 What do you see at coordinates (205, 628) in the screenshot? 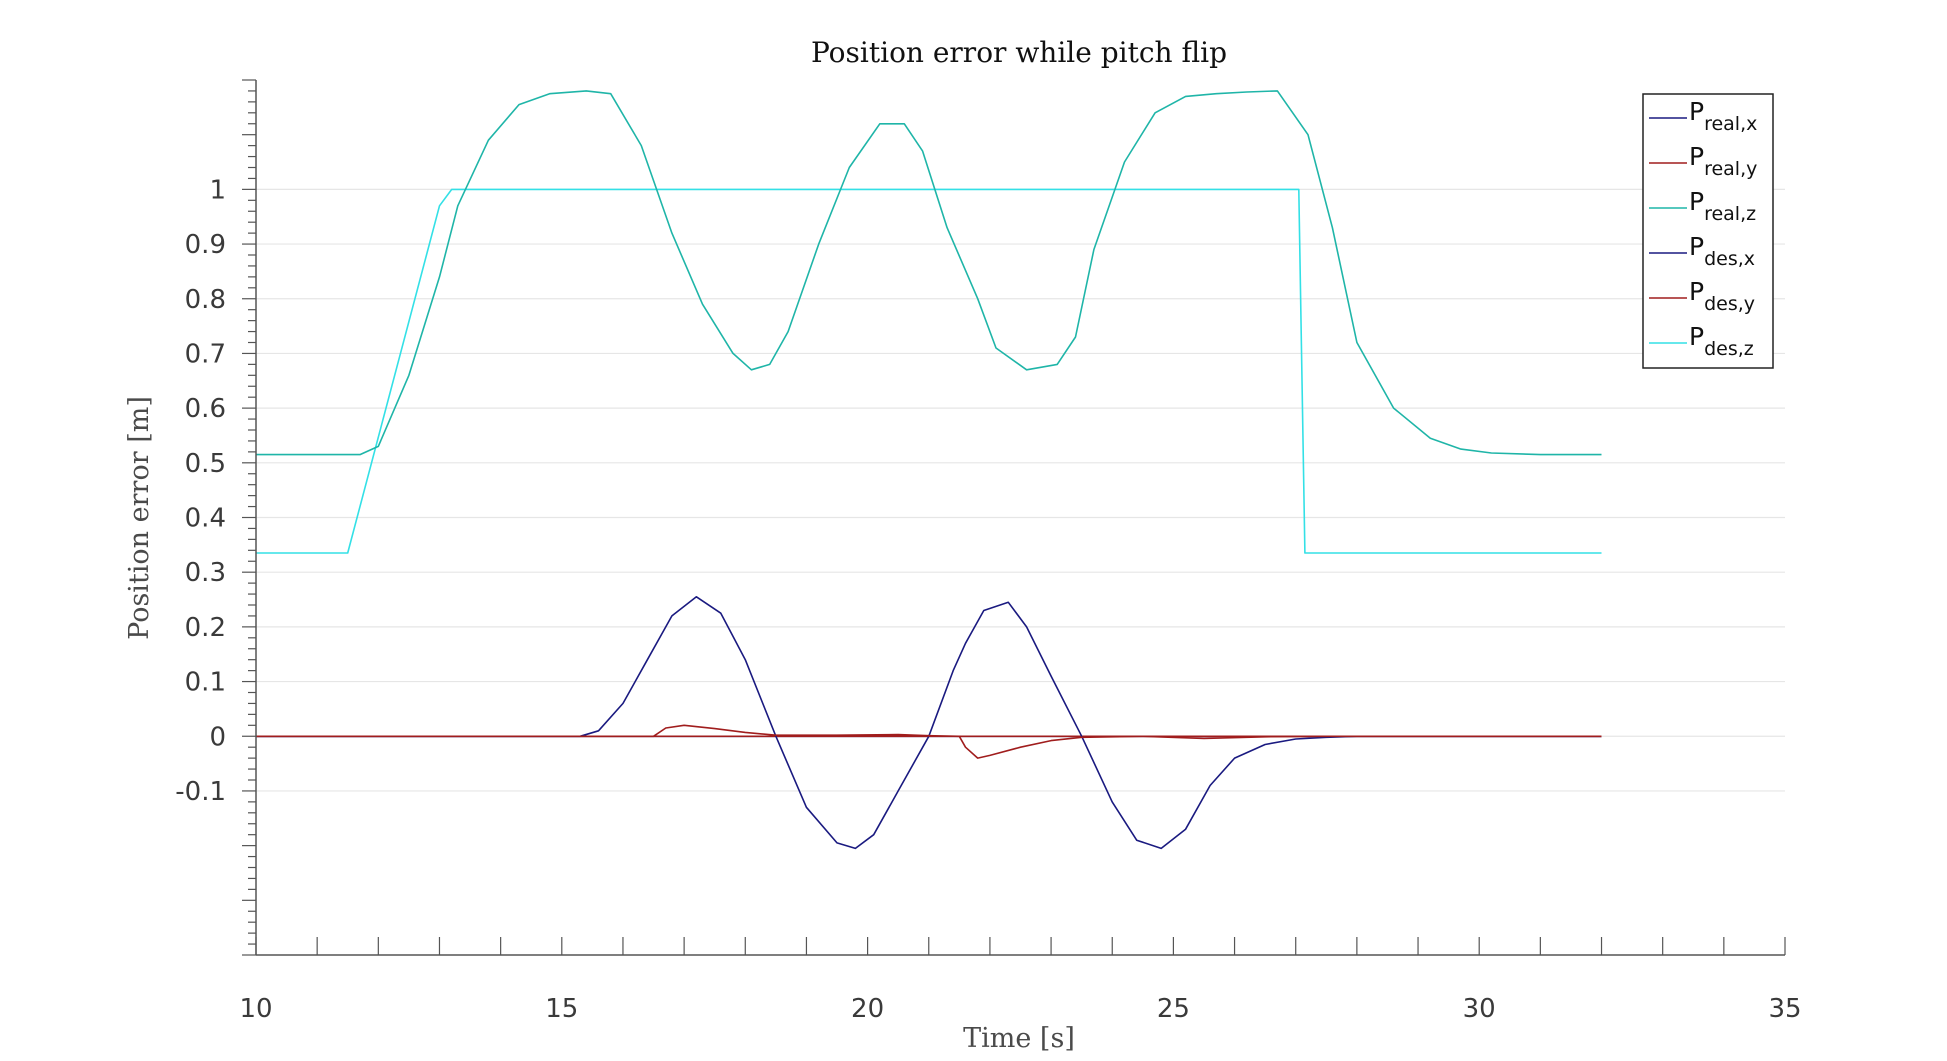
I see `y-tick-label: 0.2` at bounding box center [205, 628].